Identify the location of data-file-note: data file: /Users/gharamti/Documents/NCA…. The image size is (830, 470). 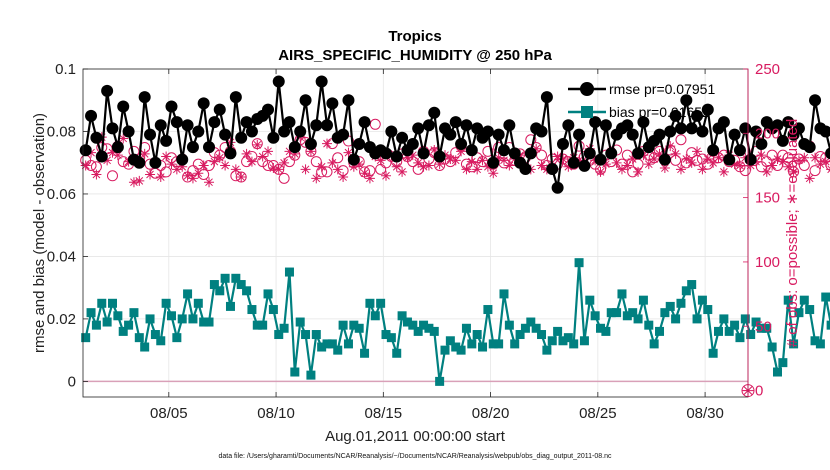
(415, 456).